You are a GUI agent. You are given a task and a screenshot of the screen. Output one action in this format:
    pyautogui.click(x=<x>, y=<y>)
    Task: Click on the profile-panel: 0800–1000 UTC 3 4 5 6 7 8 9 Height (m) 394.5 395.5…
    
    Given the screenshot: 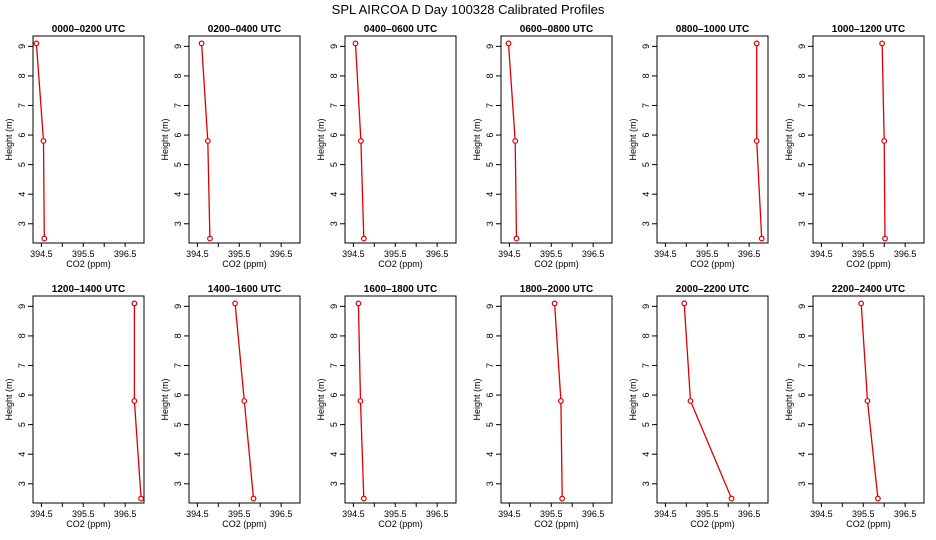 What is the action you would take?
    pyautogui.click(x=698, y=146)
    